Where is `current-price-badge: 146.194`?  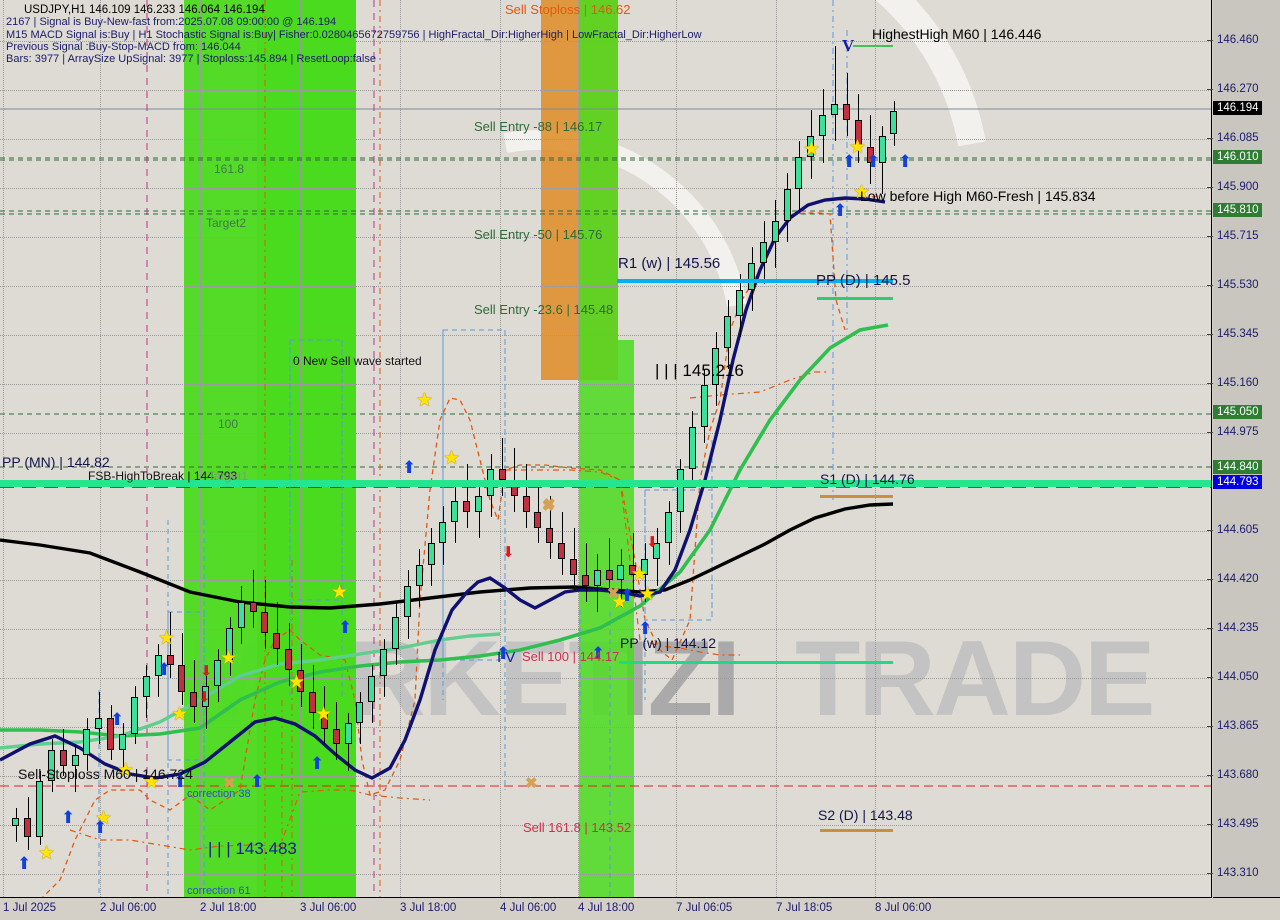 current-price-badge: 146.194 is located at coordinates (1237, 108).